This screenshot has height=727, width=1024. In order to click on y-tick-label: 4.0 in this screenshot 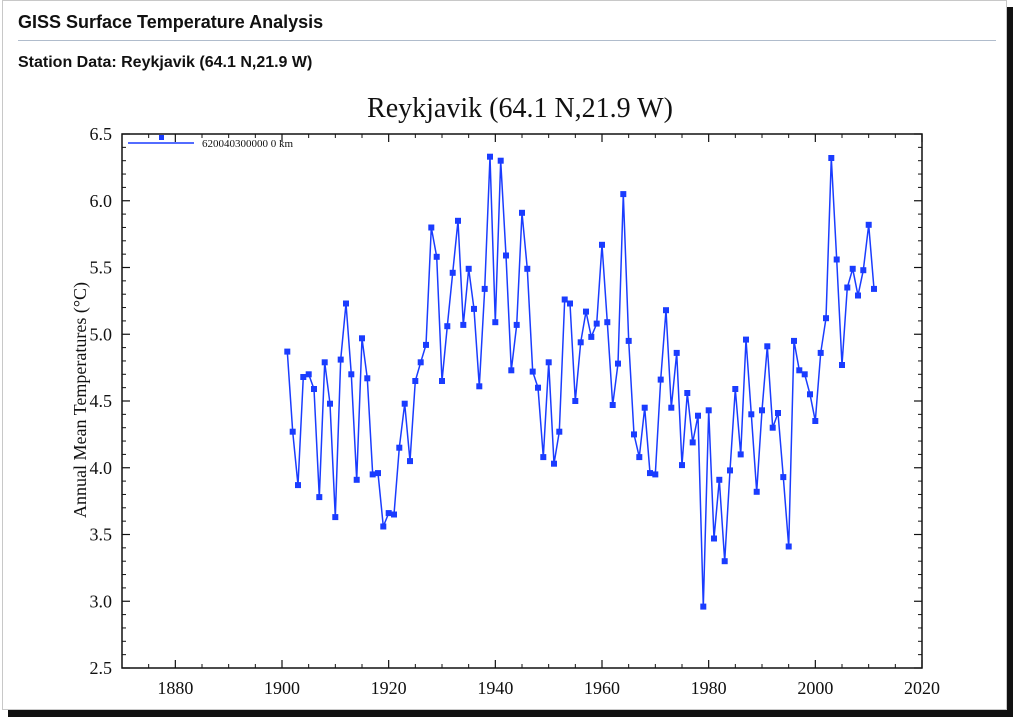, I will do `click(101, 468)`.